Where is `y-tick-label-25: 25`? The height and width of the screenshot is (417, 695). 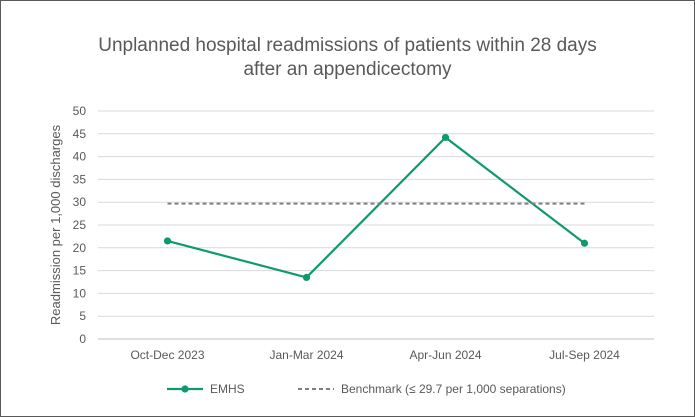 y-tick-label-25: 25 is located at coordinates (80, 225).